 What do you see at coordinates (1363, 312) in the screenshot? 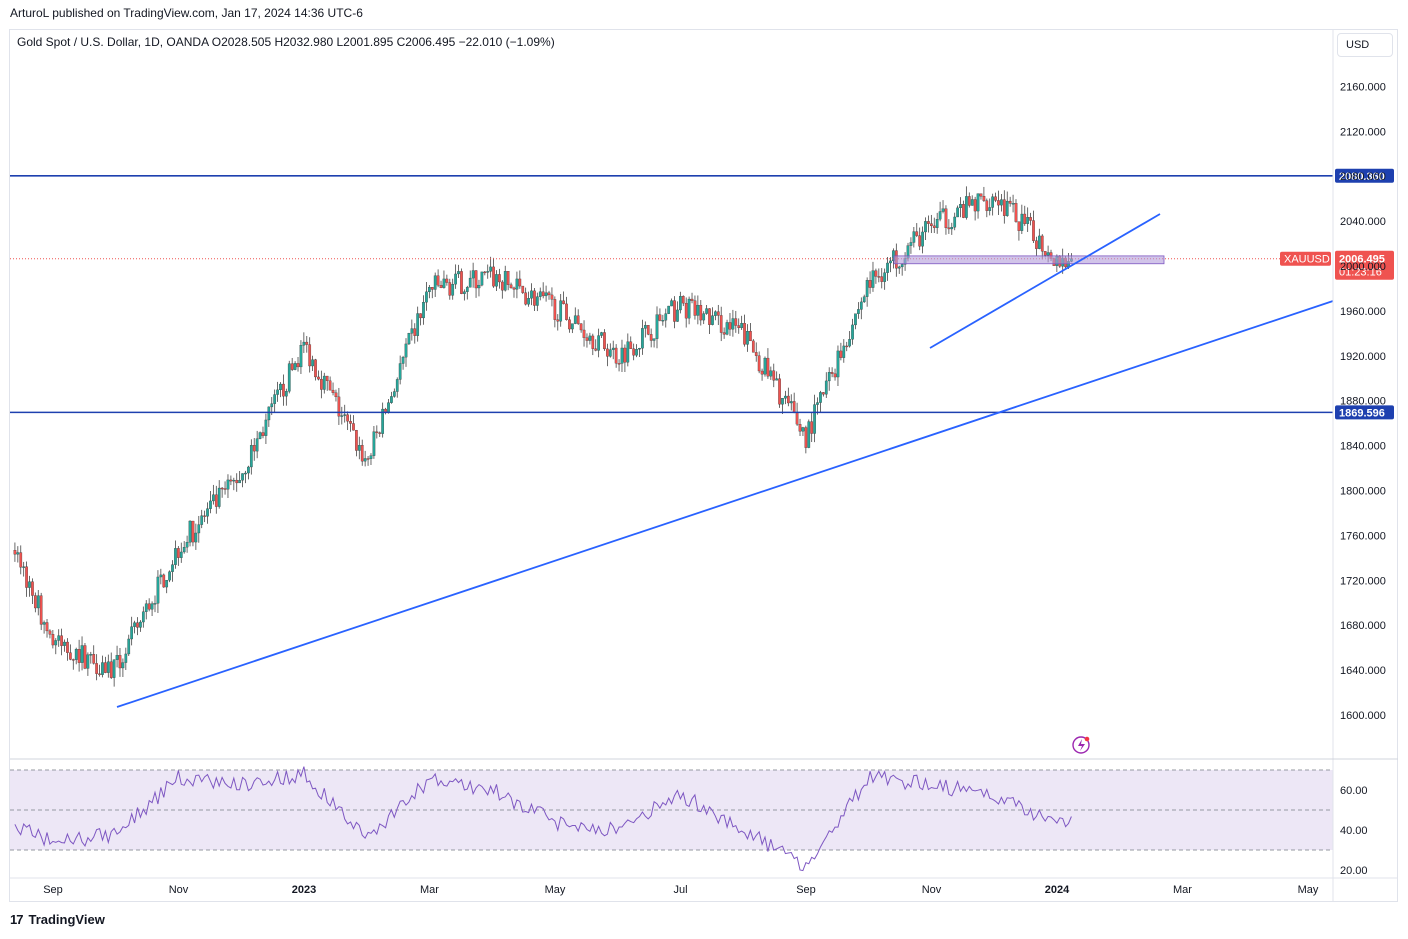
I see `price-tick-label: 1960.000` at bounding box center [1363, 312].